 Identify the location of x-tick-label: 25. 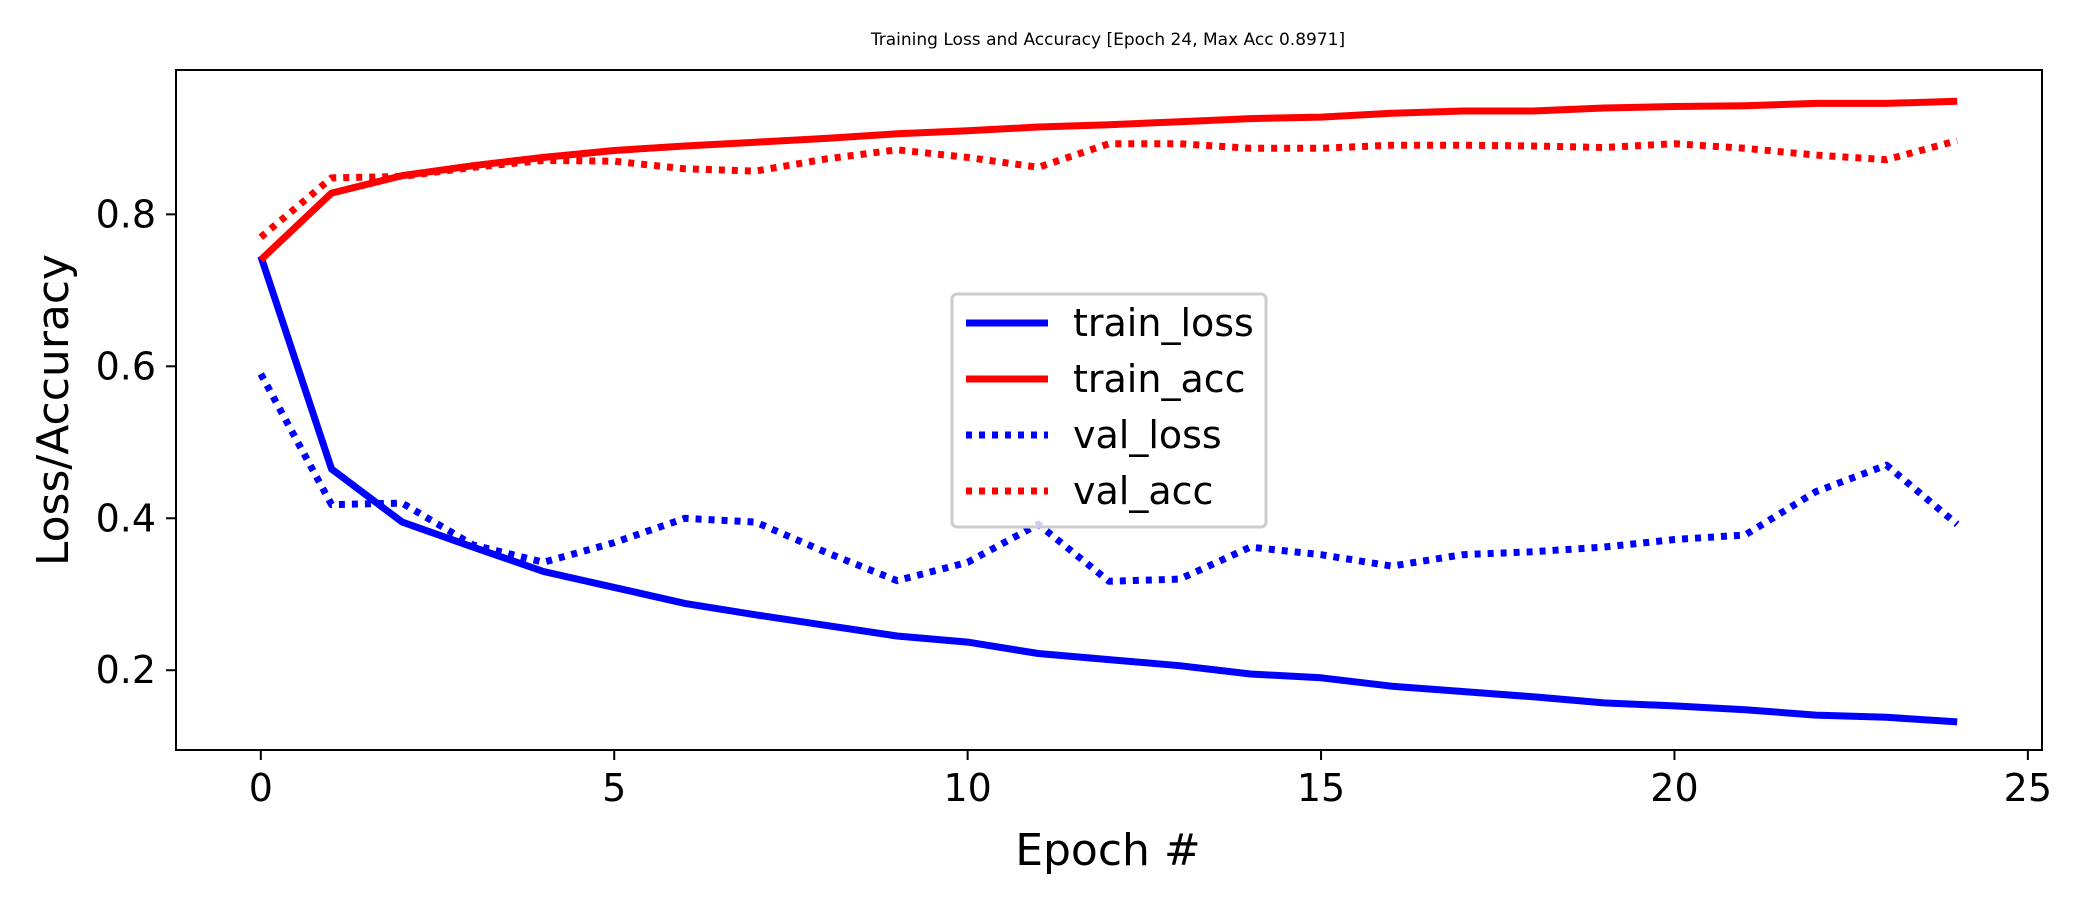
(2028, 788).